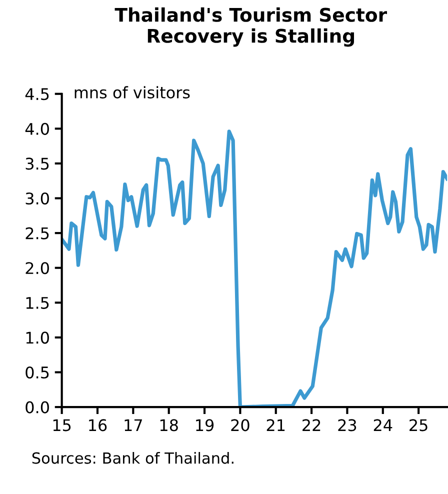 The image size is (448, 494). Describe the element at coordinates (37, 407) in the screenshot. I see `y-tick-label: 0.0` at that location.